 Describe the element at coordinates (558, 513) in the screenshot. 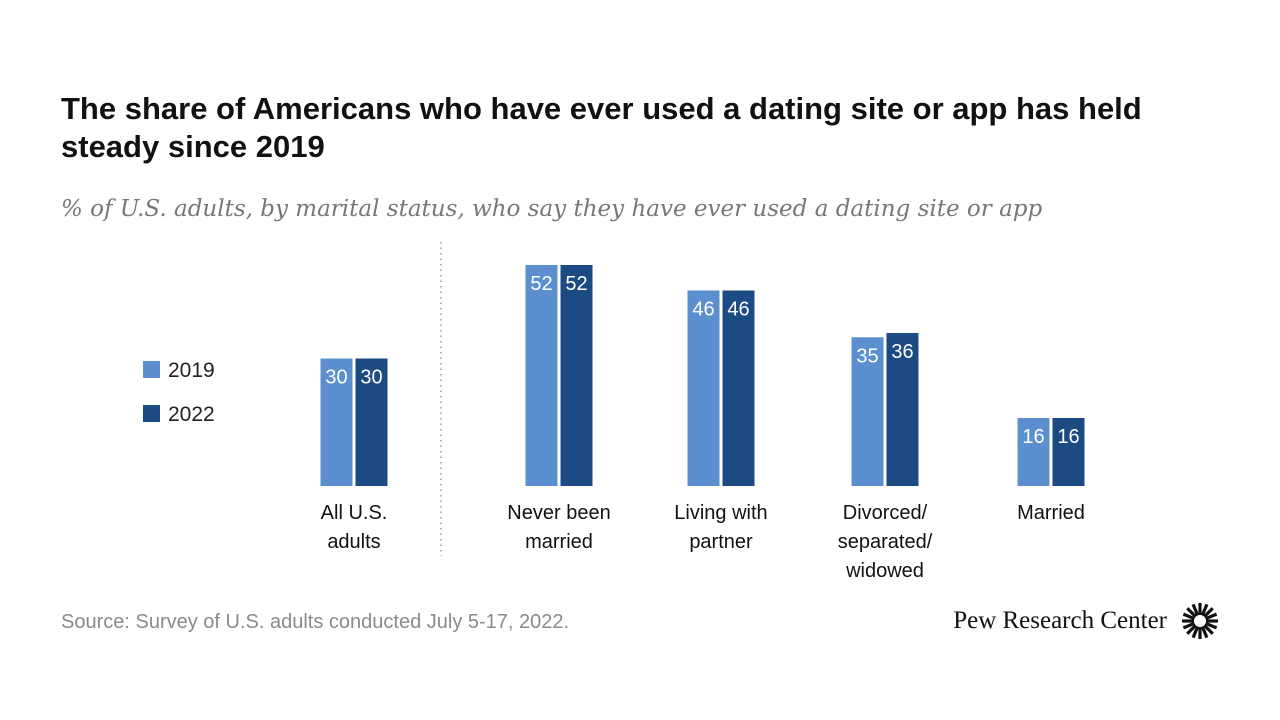

I see `category-label-1-0: Never been` at that location.